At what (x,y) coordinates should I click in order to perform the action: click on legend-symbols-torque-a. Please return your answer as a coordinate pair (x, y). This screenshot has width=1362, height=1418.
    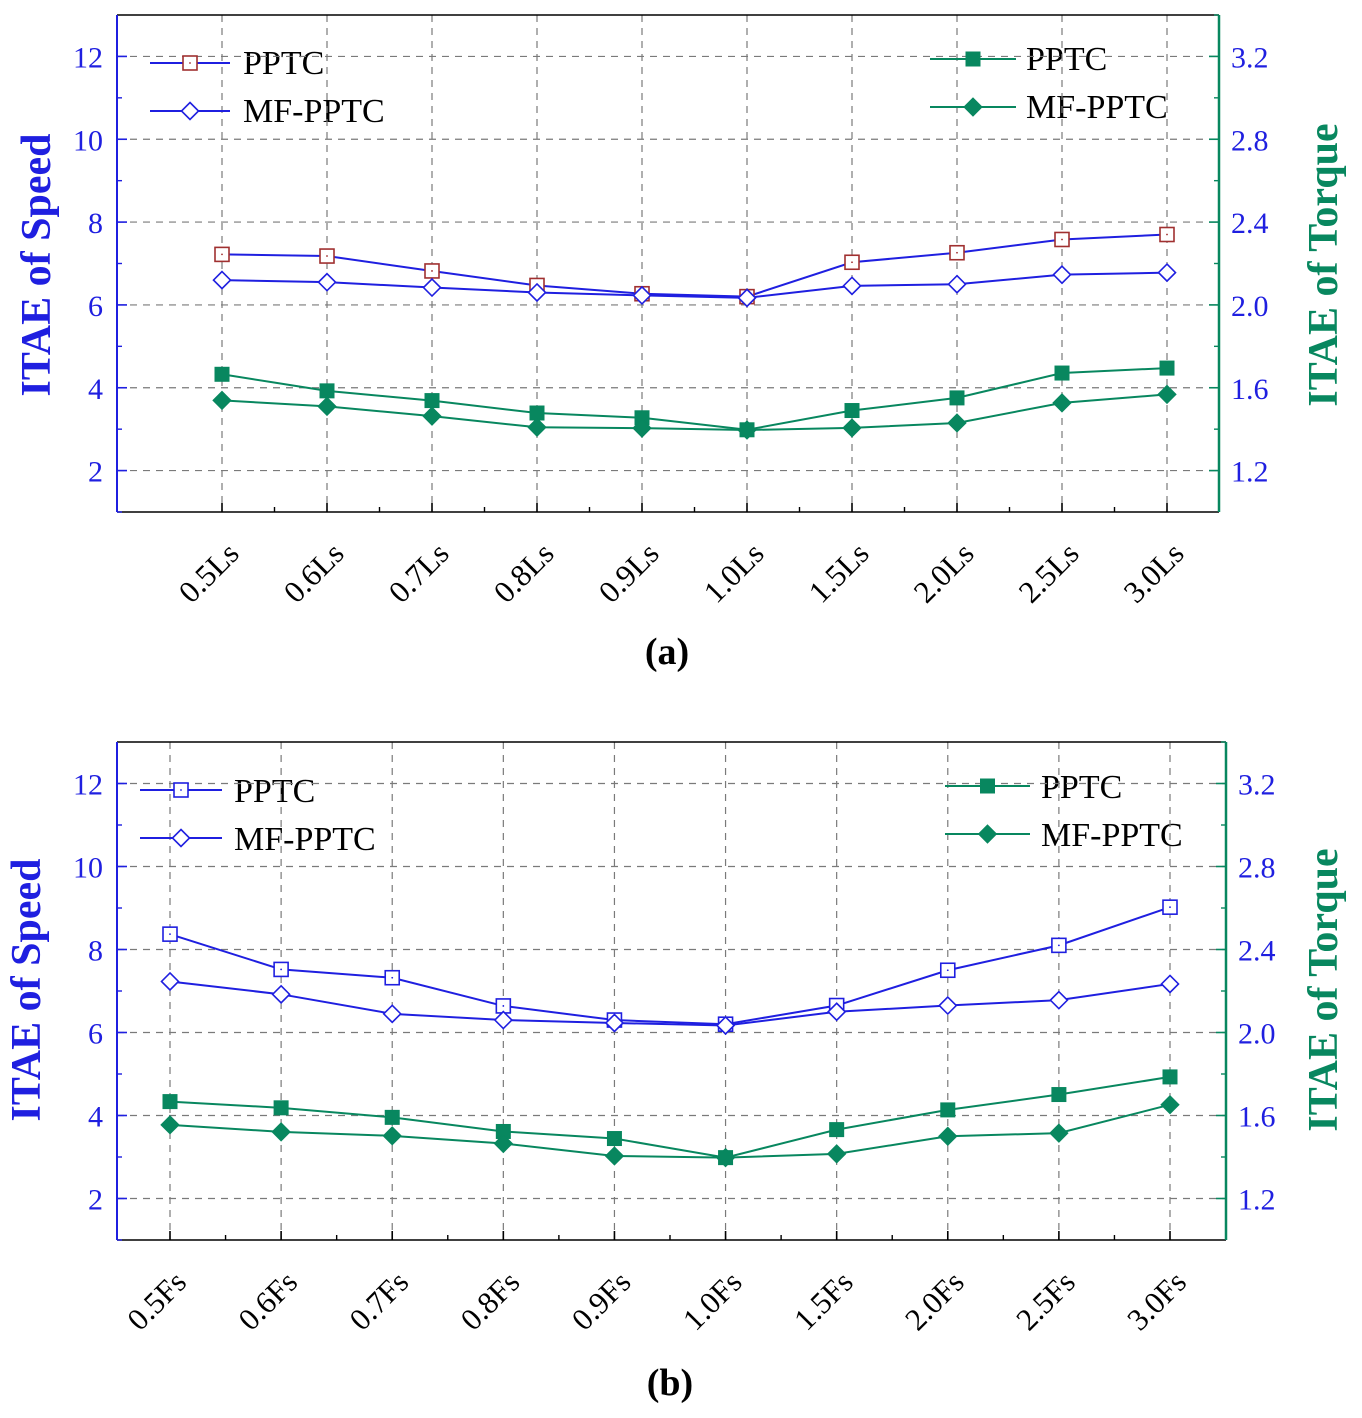
    Looking at the image, I should click on (973, 84).